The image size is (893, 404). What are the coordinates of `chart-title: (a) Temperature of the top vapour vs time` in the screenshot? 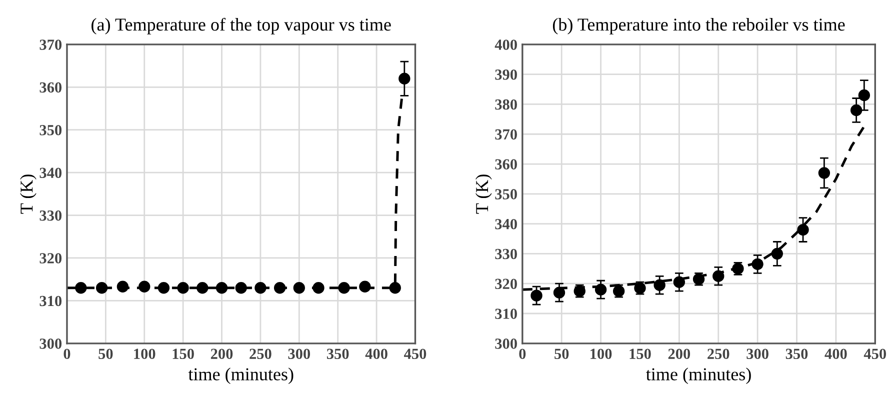 It's located at (241, 26).